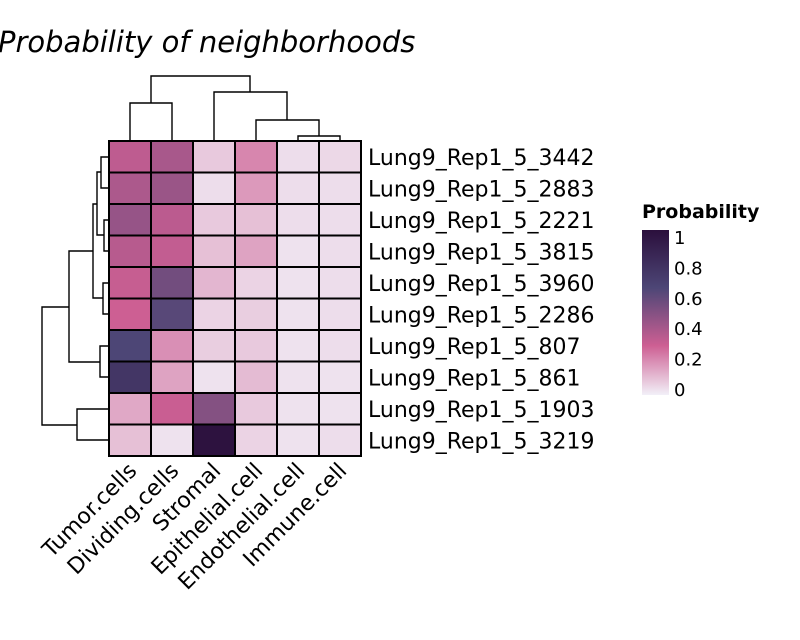 This screenshot has width=800, height=640. What do you see at coordinates (481, 252) in the screenshot?
I see `row-label: Lung9_Rep1_5_3815` at bounding box center [481, 252].